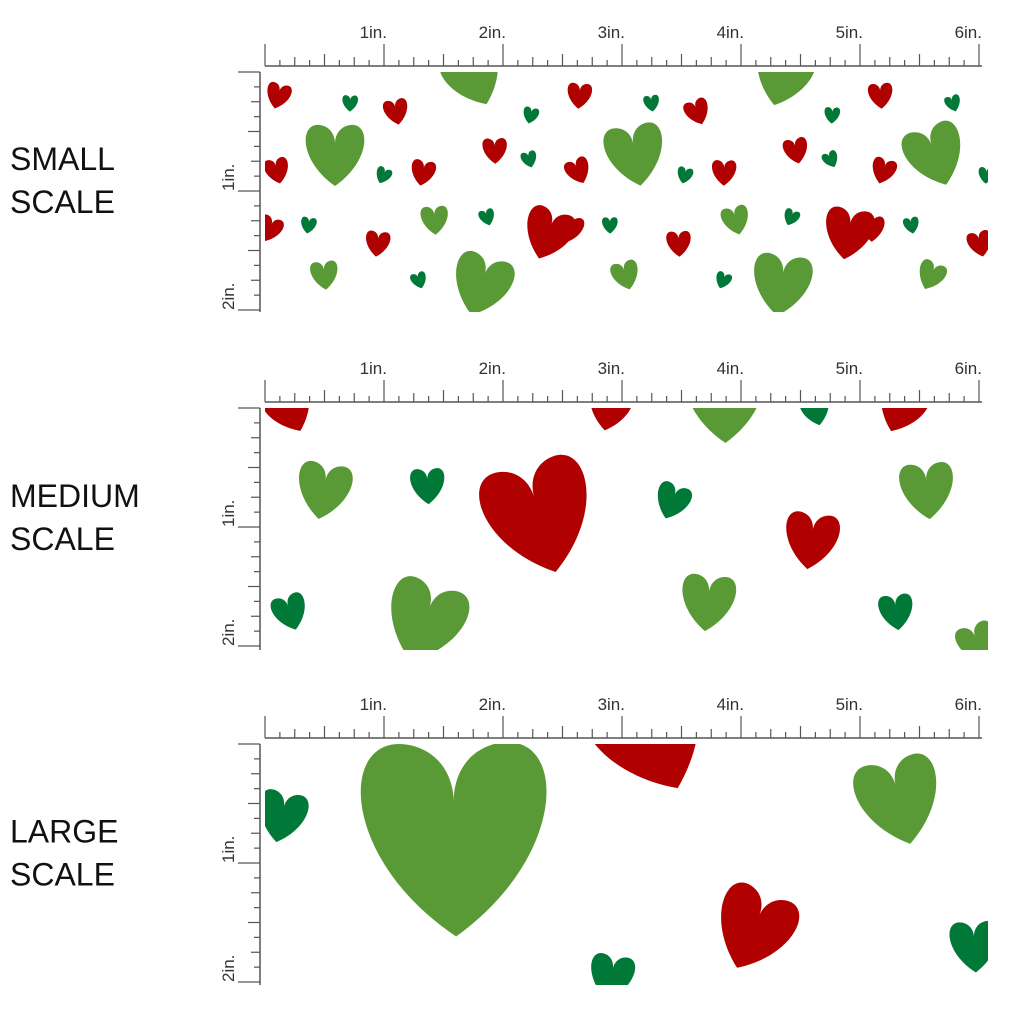  What do you see at coordinates (62, 159) in the screenshot?
I see `scale-label: SMALL` at bounding box center [62, 159].